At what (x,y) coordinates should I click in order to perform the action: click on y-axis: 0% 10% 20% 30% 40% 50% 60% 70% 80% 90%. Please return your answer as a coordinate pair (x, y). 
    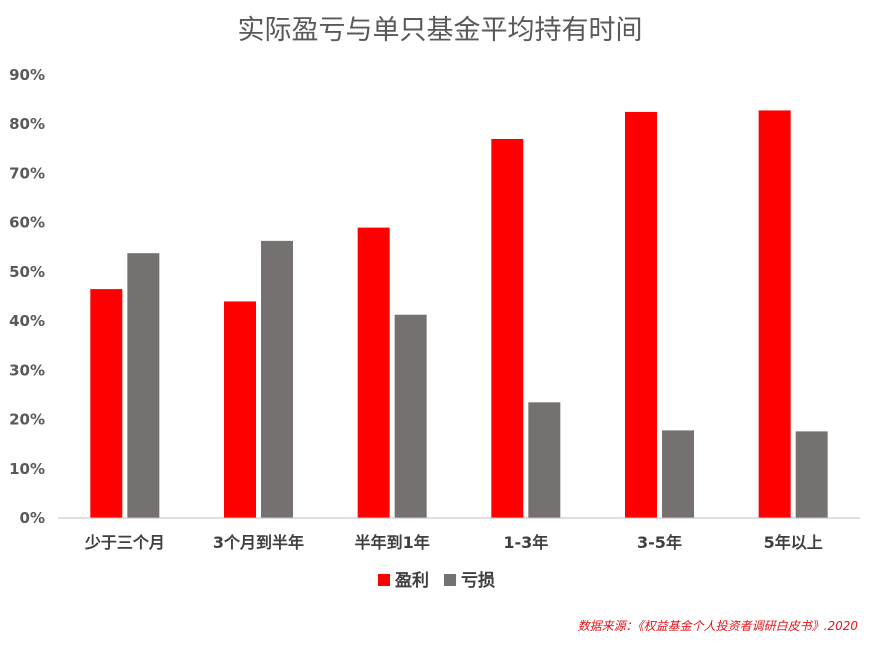
    Looking at the image, I should click on (27, 296).